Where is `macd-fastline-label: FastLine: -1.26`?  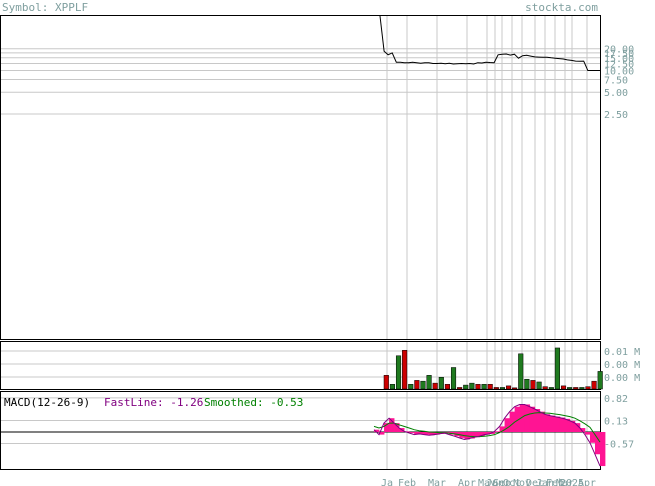 macd-fastline-label: FastLine: -1.26 is located at coordinates (153, 402).